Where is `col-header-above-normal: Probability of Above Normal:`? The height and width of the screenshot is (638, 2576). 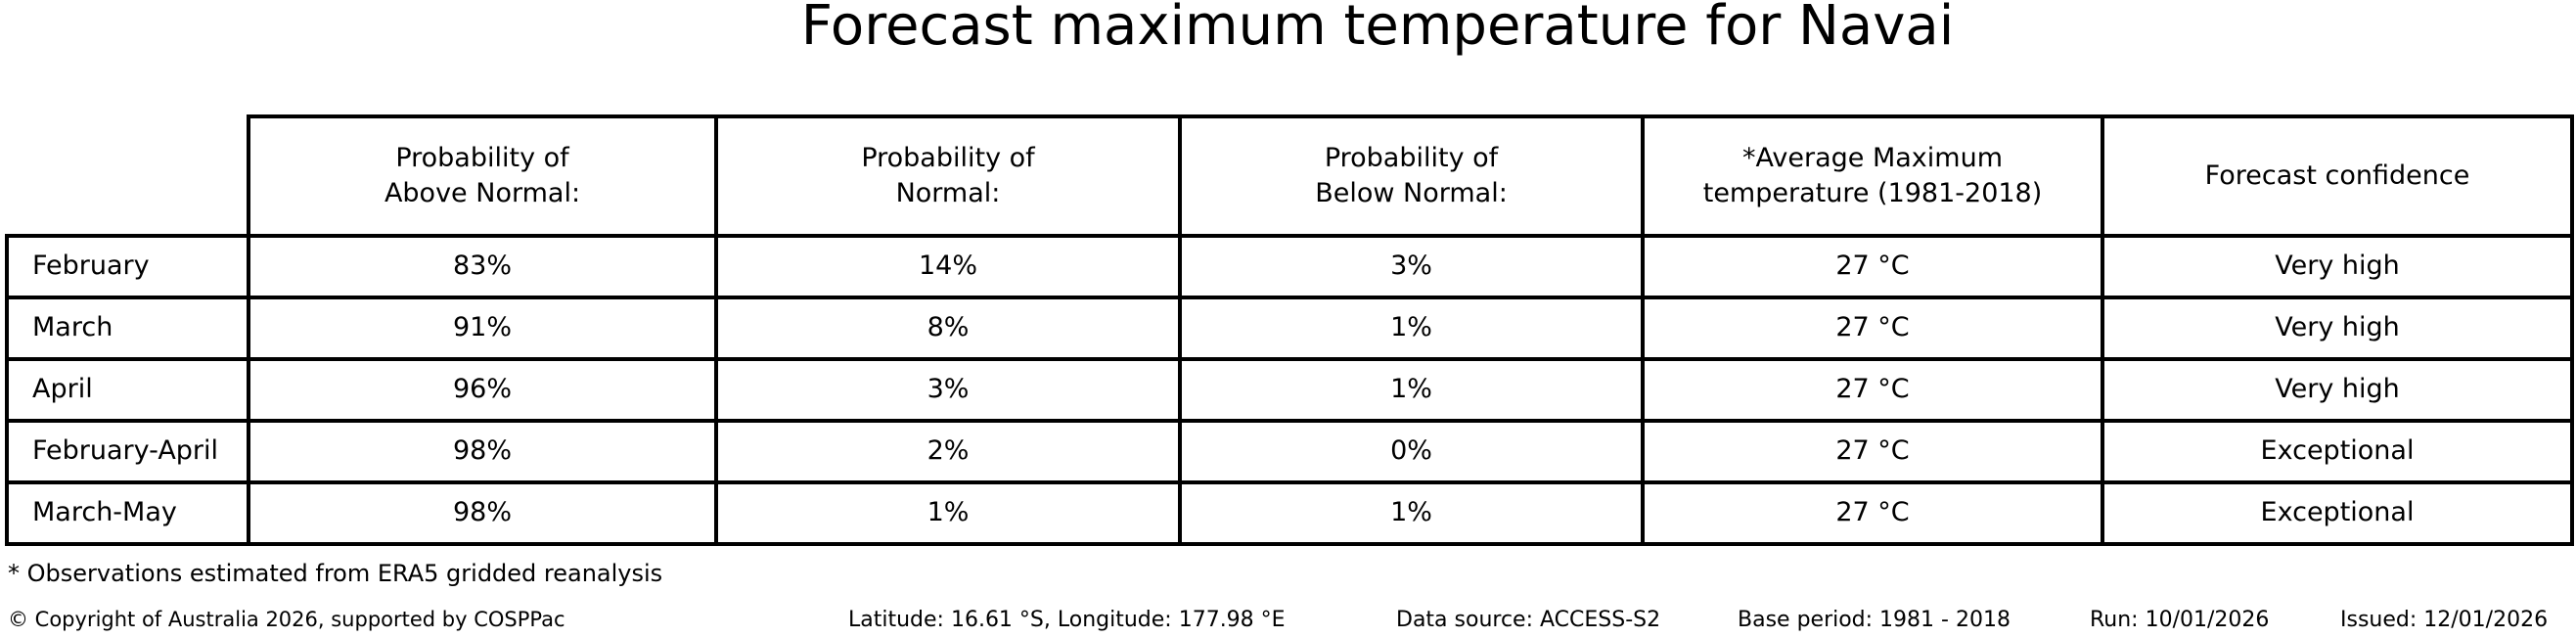
col-header-above-normal: Probability of Above Normal: is located at coordinates (482, 176).